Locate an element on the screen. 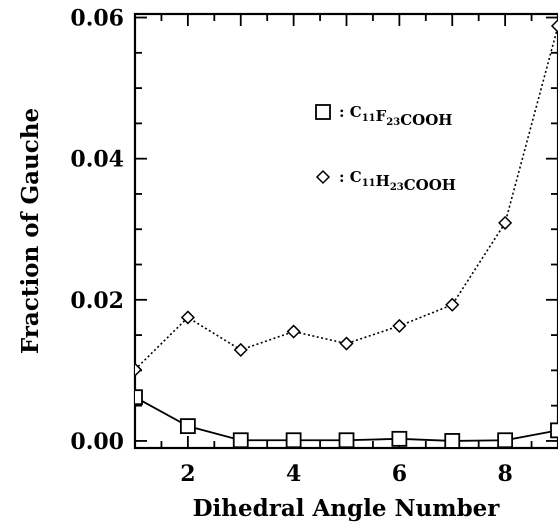 The image size is (558, 523). legend-text-part: F is located at coordinates (381, 116).